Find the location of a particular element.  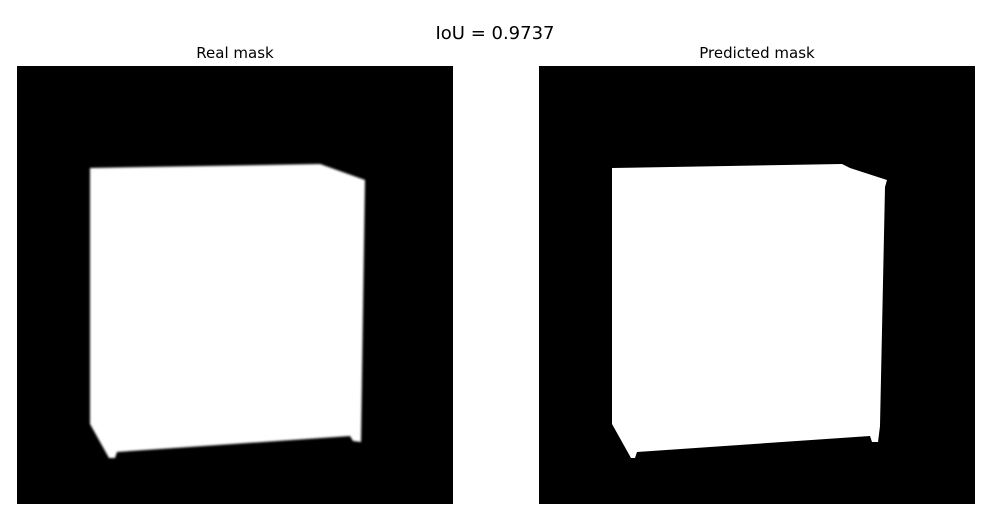

panel-title-real: Real mask is located at coordinates (235, 53).